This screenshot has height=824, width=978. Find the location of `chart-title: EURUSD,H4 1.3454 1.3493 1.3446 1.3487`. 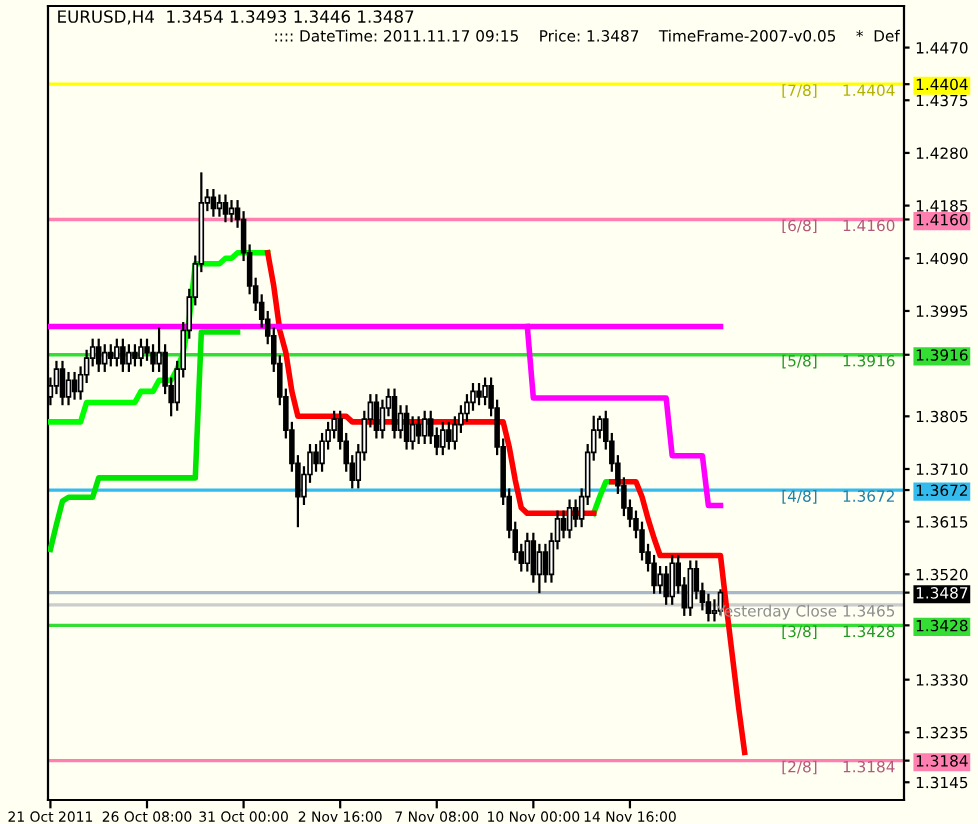

chart-title: EURUSD,H4 1.3454 1.3493 1.3446 1.3487 is located at coordinates (236, 17).